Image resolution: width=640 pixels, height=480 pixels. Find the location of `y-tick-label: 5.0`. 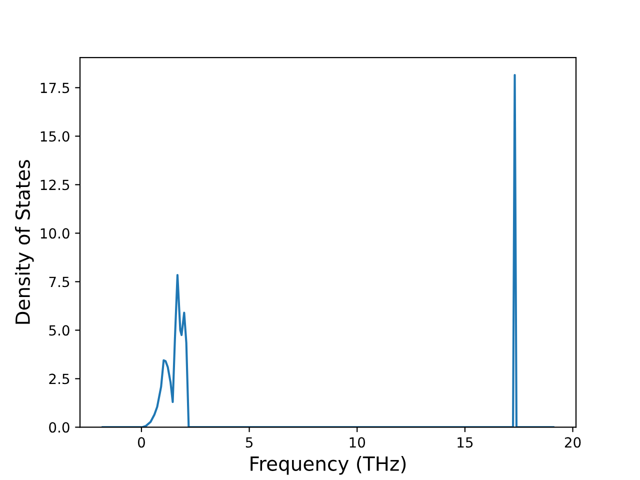

y-tick-label: 5.0 is located at coordinates (59, 330).